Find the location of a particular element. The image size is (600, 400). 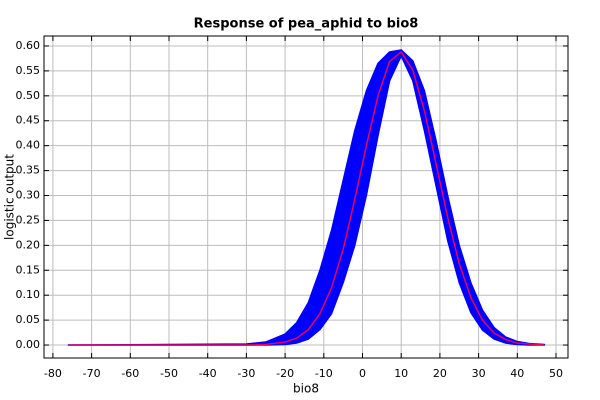

x-tick-label: -30 is located at coordinates (246, 373).